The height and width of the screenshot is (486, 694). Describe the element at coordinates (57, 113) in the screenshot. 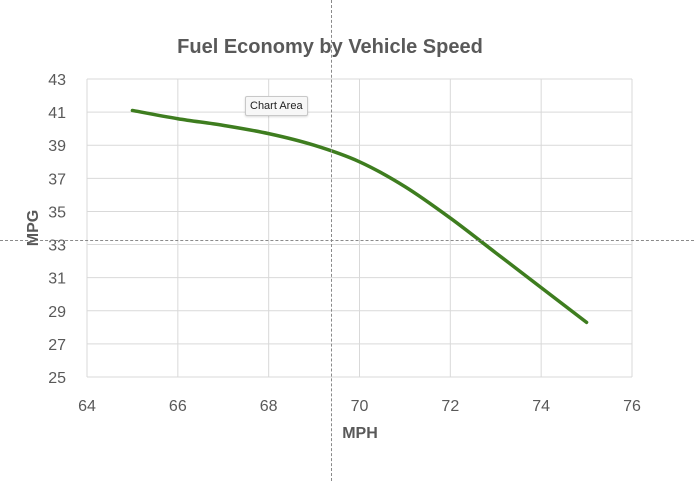

I see `y-tick-label: 41` at that location.